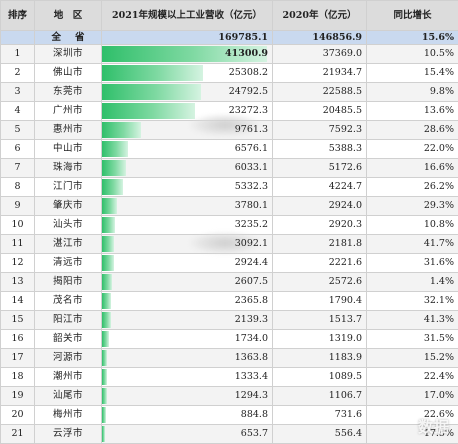 The image size is (458, 444). Describe the element at coordinates (68, 16) in the screenshot. I see `header-region: 地 区` at that location.